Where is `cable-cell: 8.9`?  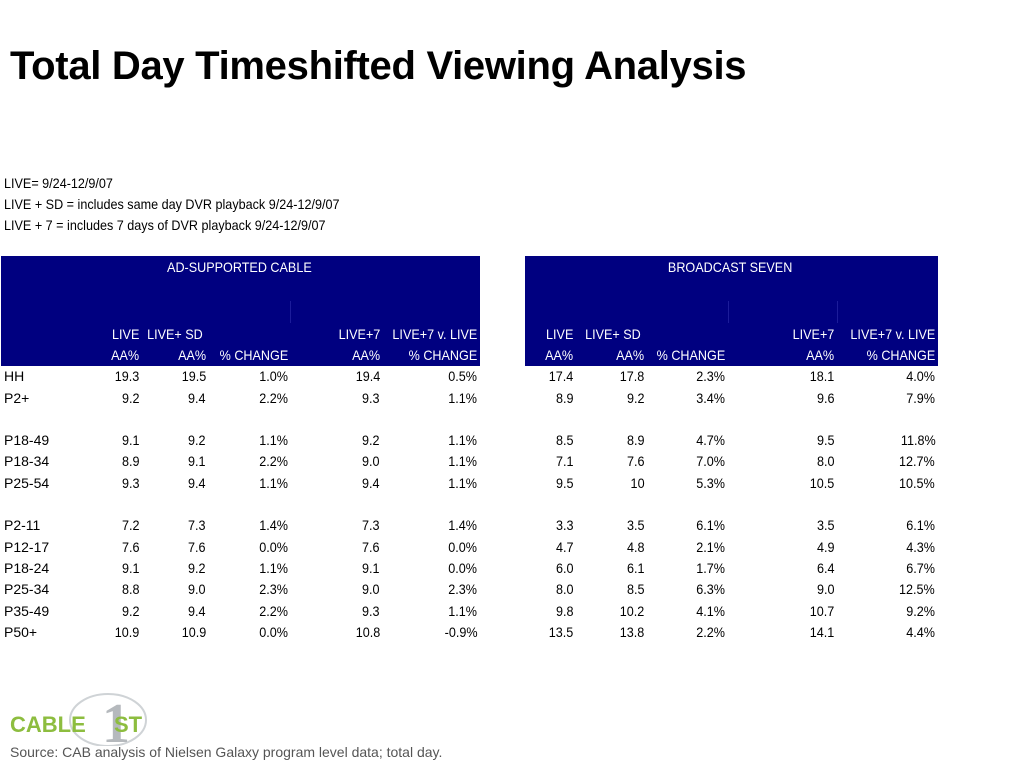
cable-cell: 8.9 is located at coordinates (130, 461).